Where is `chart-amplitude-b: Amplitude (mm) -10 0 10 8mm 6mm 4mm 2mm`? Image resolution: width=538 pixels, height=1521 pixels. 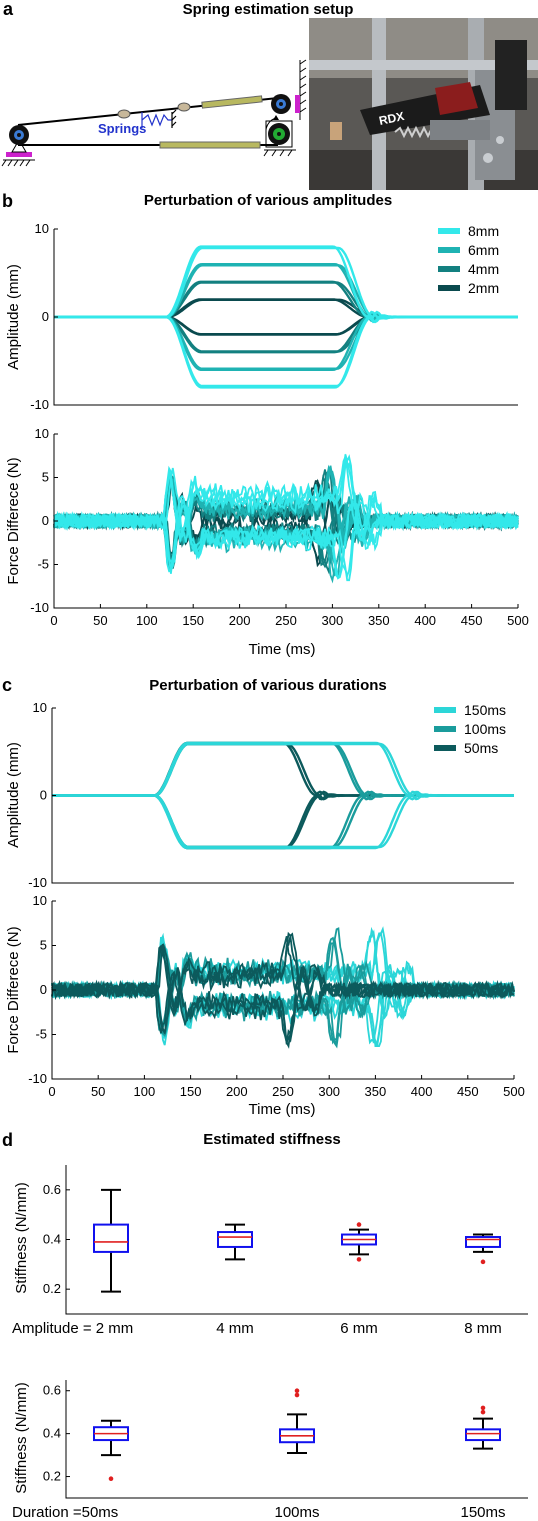 chart-amplitude-b: Amplitude (mm) -10 0 10 8mm 6mm 4mm 2mm is located at coordinates (261, 316).